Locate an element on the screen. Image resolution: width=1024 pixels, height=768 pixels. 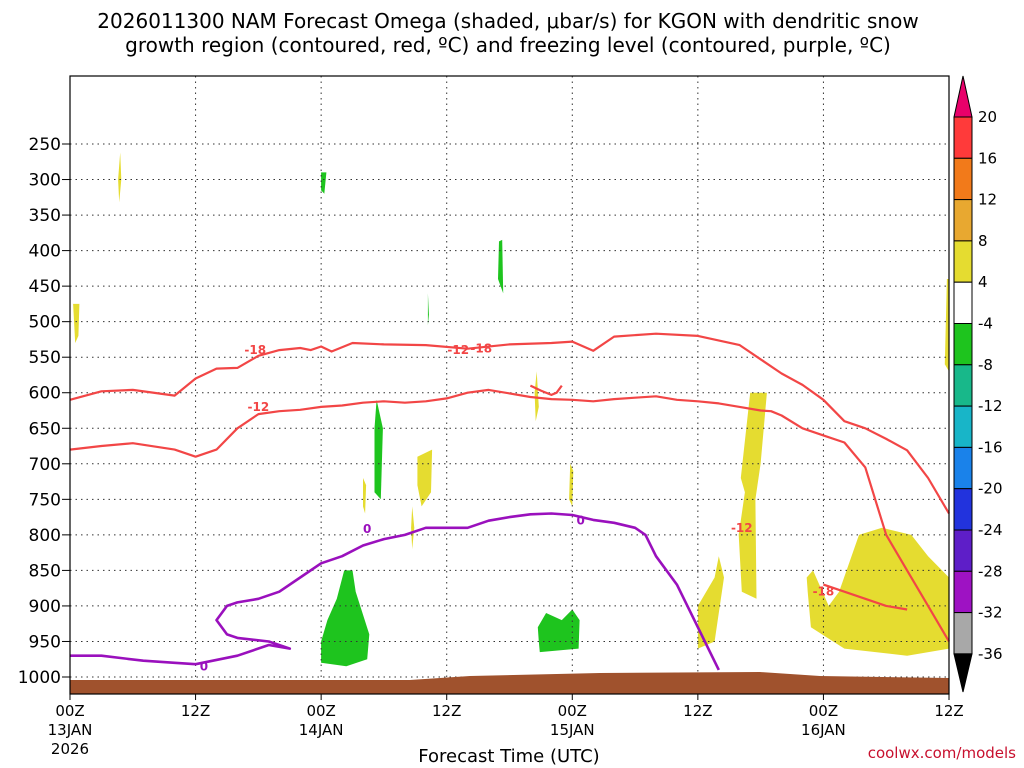
colorbar: 20 16 12 8 4 -4 -8 -12 -16 -20 -24 -28 -32 -36 is located at coordinates (978, 384).